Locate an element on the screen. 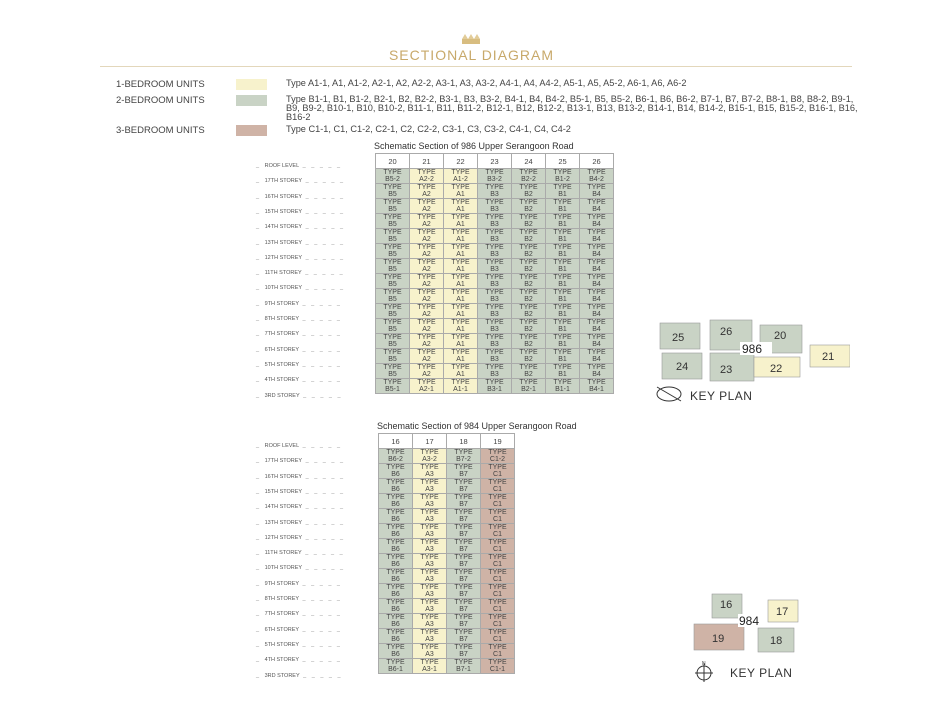 Image resolution: width=943 pixels, height=717 pixels. unit-cell: TYPE B5-2 is located at coordinates (392, 176).